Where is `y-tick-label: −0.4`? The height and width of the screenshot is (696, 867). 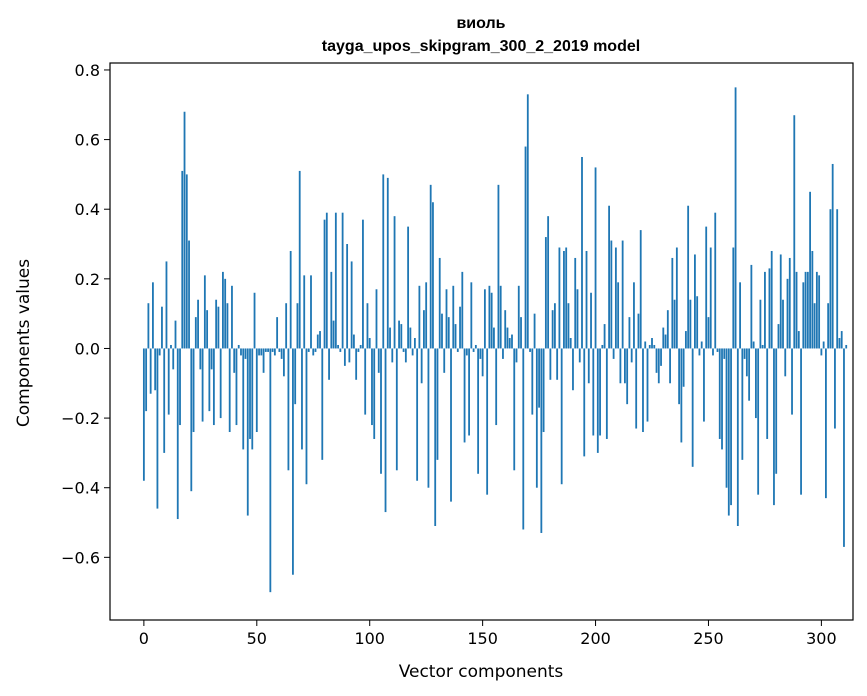
y-tick-label: −0.4 is located at coordinates (80, 488).